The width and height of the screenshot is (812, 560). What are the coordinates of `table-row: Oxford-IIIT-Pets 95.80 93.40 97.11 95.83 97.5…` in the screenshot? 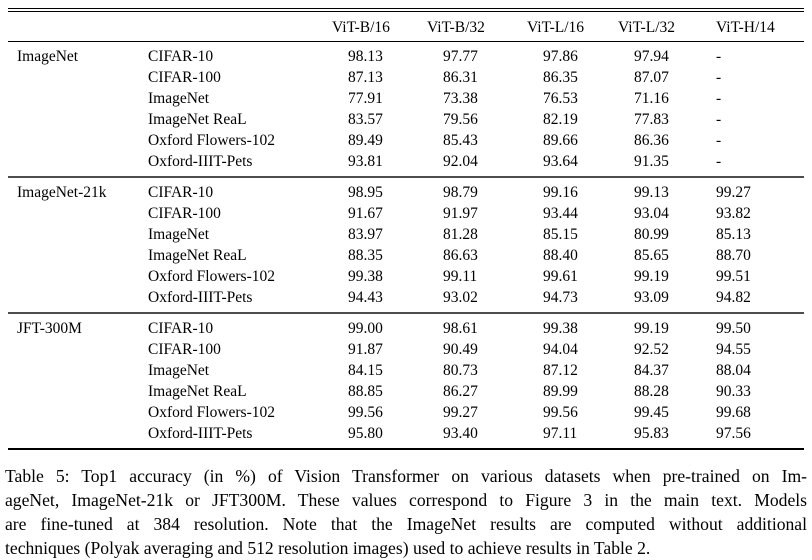 It's located at (406, 436).